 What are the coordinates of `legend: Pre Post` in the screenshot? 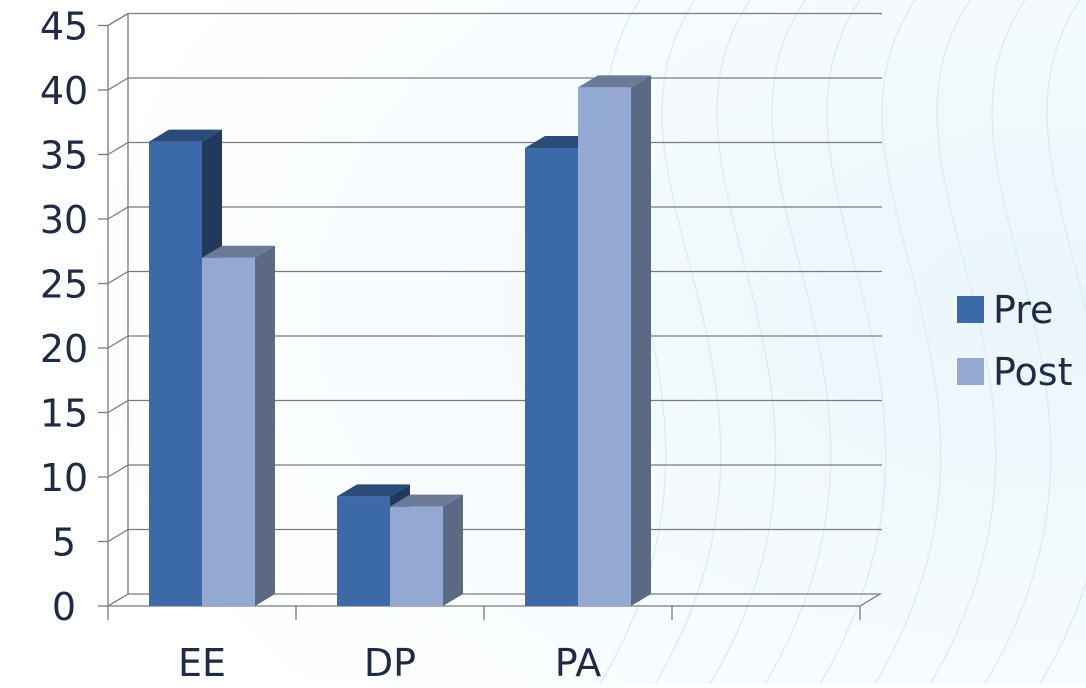 It's located at (1015, 341).